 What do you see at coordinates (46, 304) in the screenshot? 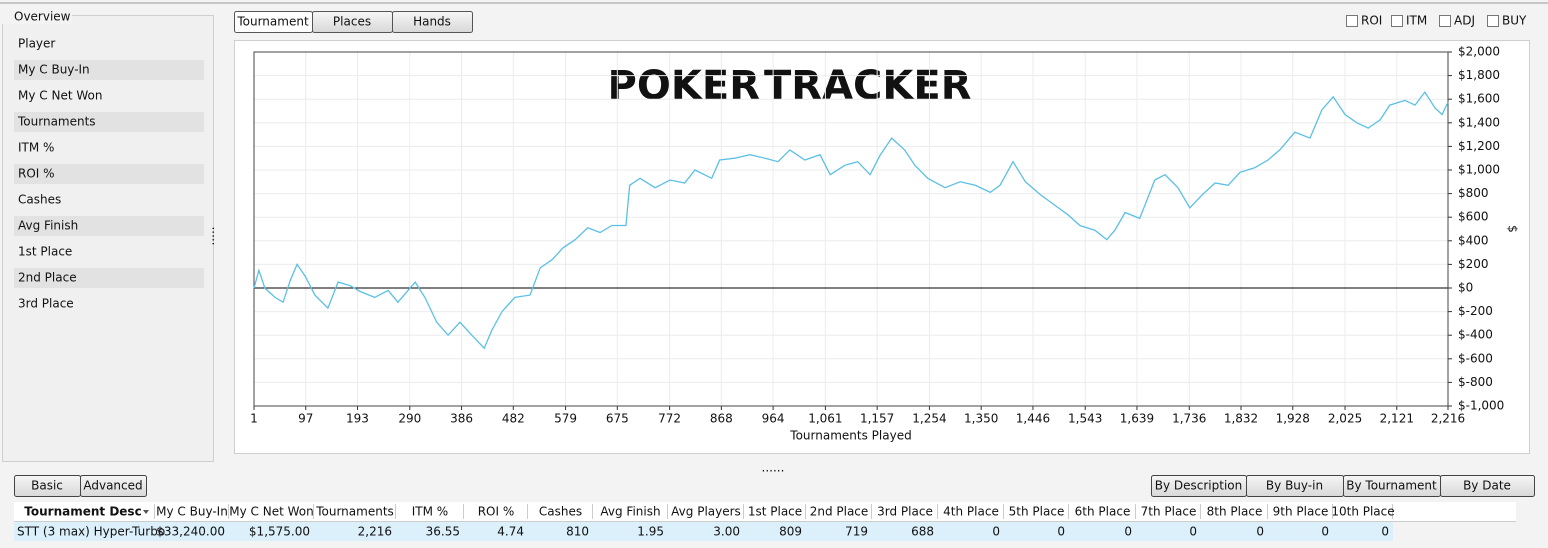
I see `sidebar-item: 3rd Place` at bounding box center [46, 304].